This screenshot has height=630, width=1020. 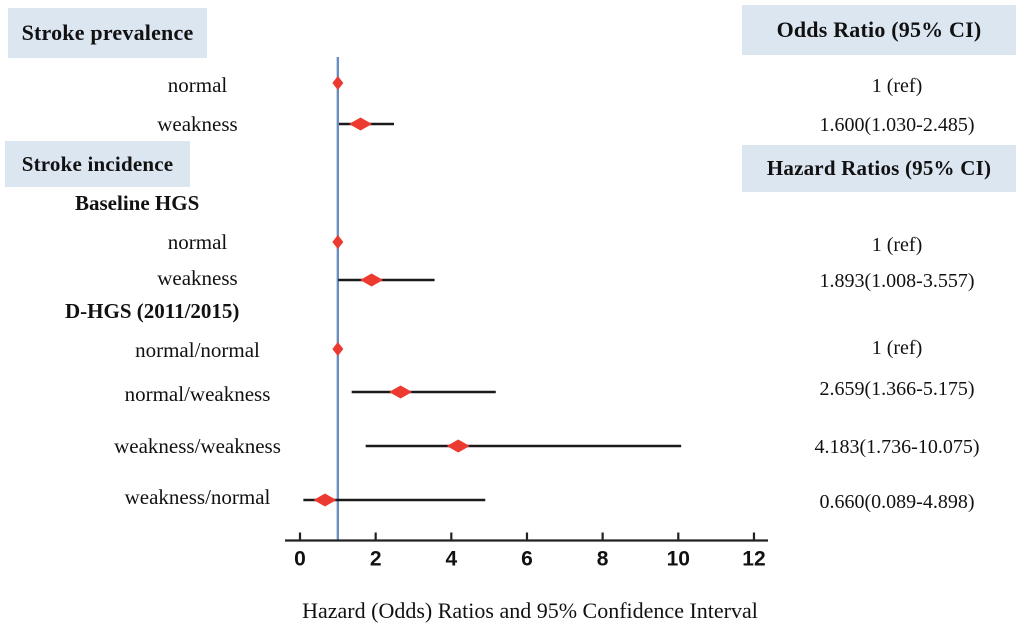 I want to click on x-axis-tick-label: 2, so click(x=376, y=559).